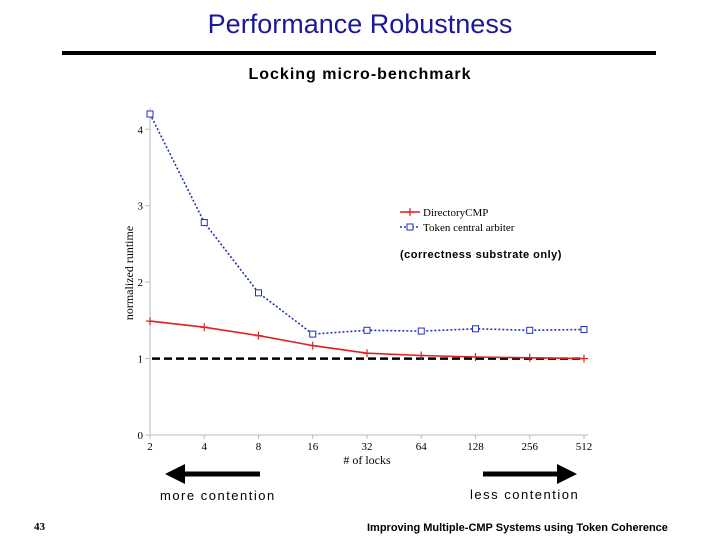  Describe the element at coordinates (129, 273) in the screenshot. I see `y-axis-label: normalized runtime` at that location.